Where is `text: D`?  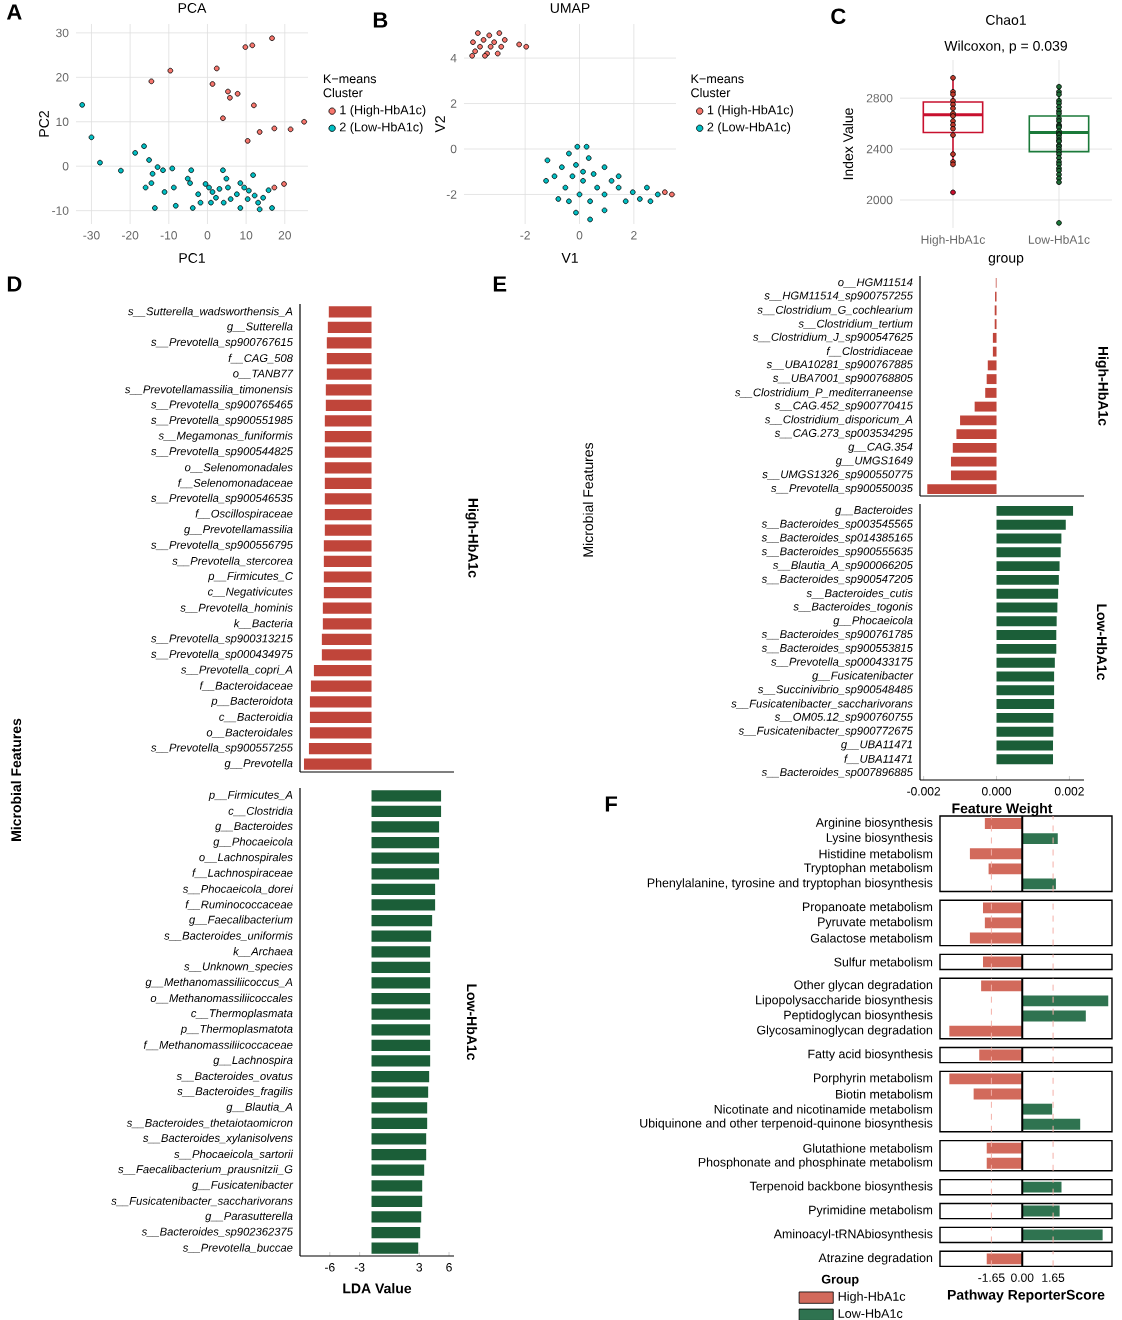
text: D is located at coordinates (14, 284).